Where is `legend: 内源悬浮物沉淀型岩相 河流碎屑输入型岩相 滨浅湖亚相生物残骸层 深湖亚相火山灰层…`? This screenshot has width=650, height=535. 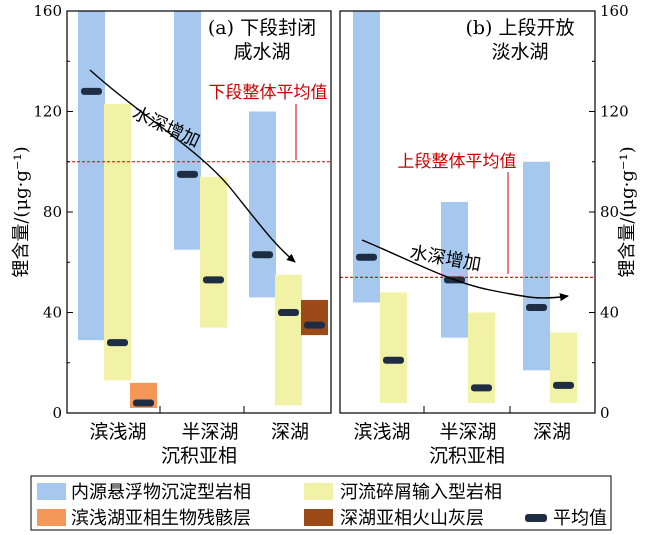
legend: 内源悬浮物沉淀型岩相 河流碎屑输入型岩相 滨浅湖亚相生物残骸层 深湖亚相火山灰层… is located at coordinates (321, 503).